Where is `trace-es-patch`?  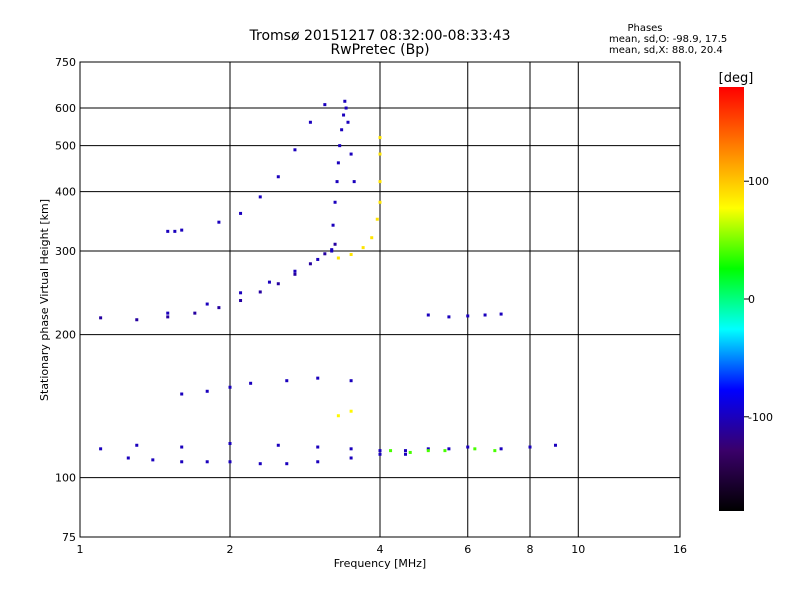
trace-es-patch is located at coordinates (175, 230).